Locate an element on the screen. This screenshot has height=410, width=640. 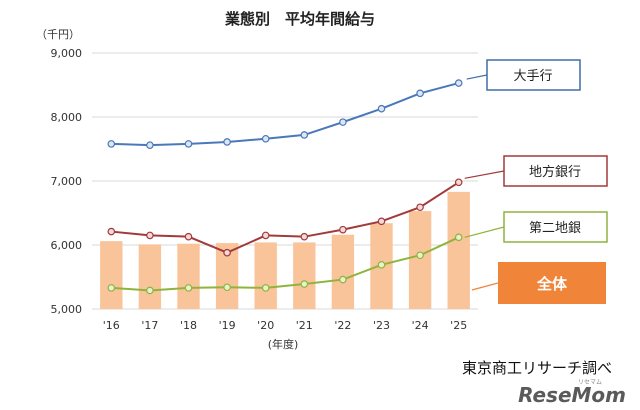
callout-major-banks: 大手行 is located at coordinates (523, 75).